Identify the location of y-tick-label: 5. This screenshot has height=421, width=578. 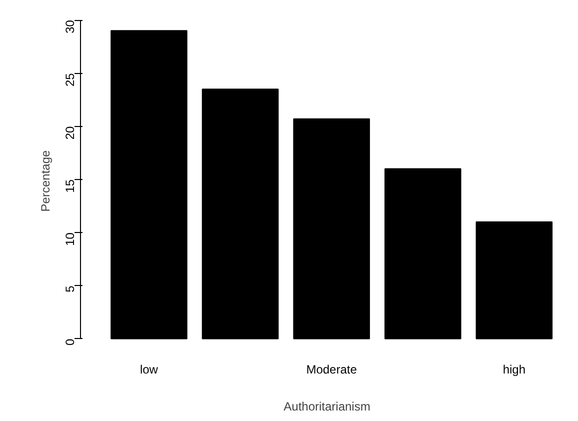
(70, 288).